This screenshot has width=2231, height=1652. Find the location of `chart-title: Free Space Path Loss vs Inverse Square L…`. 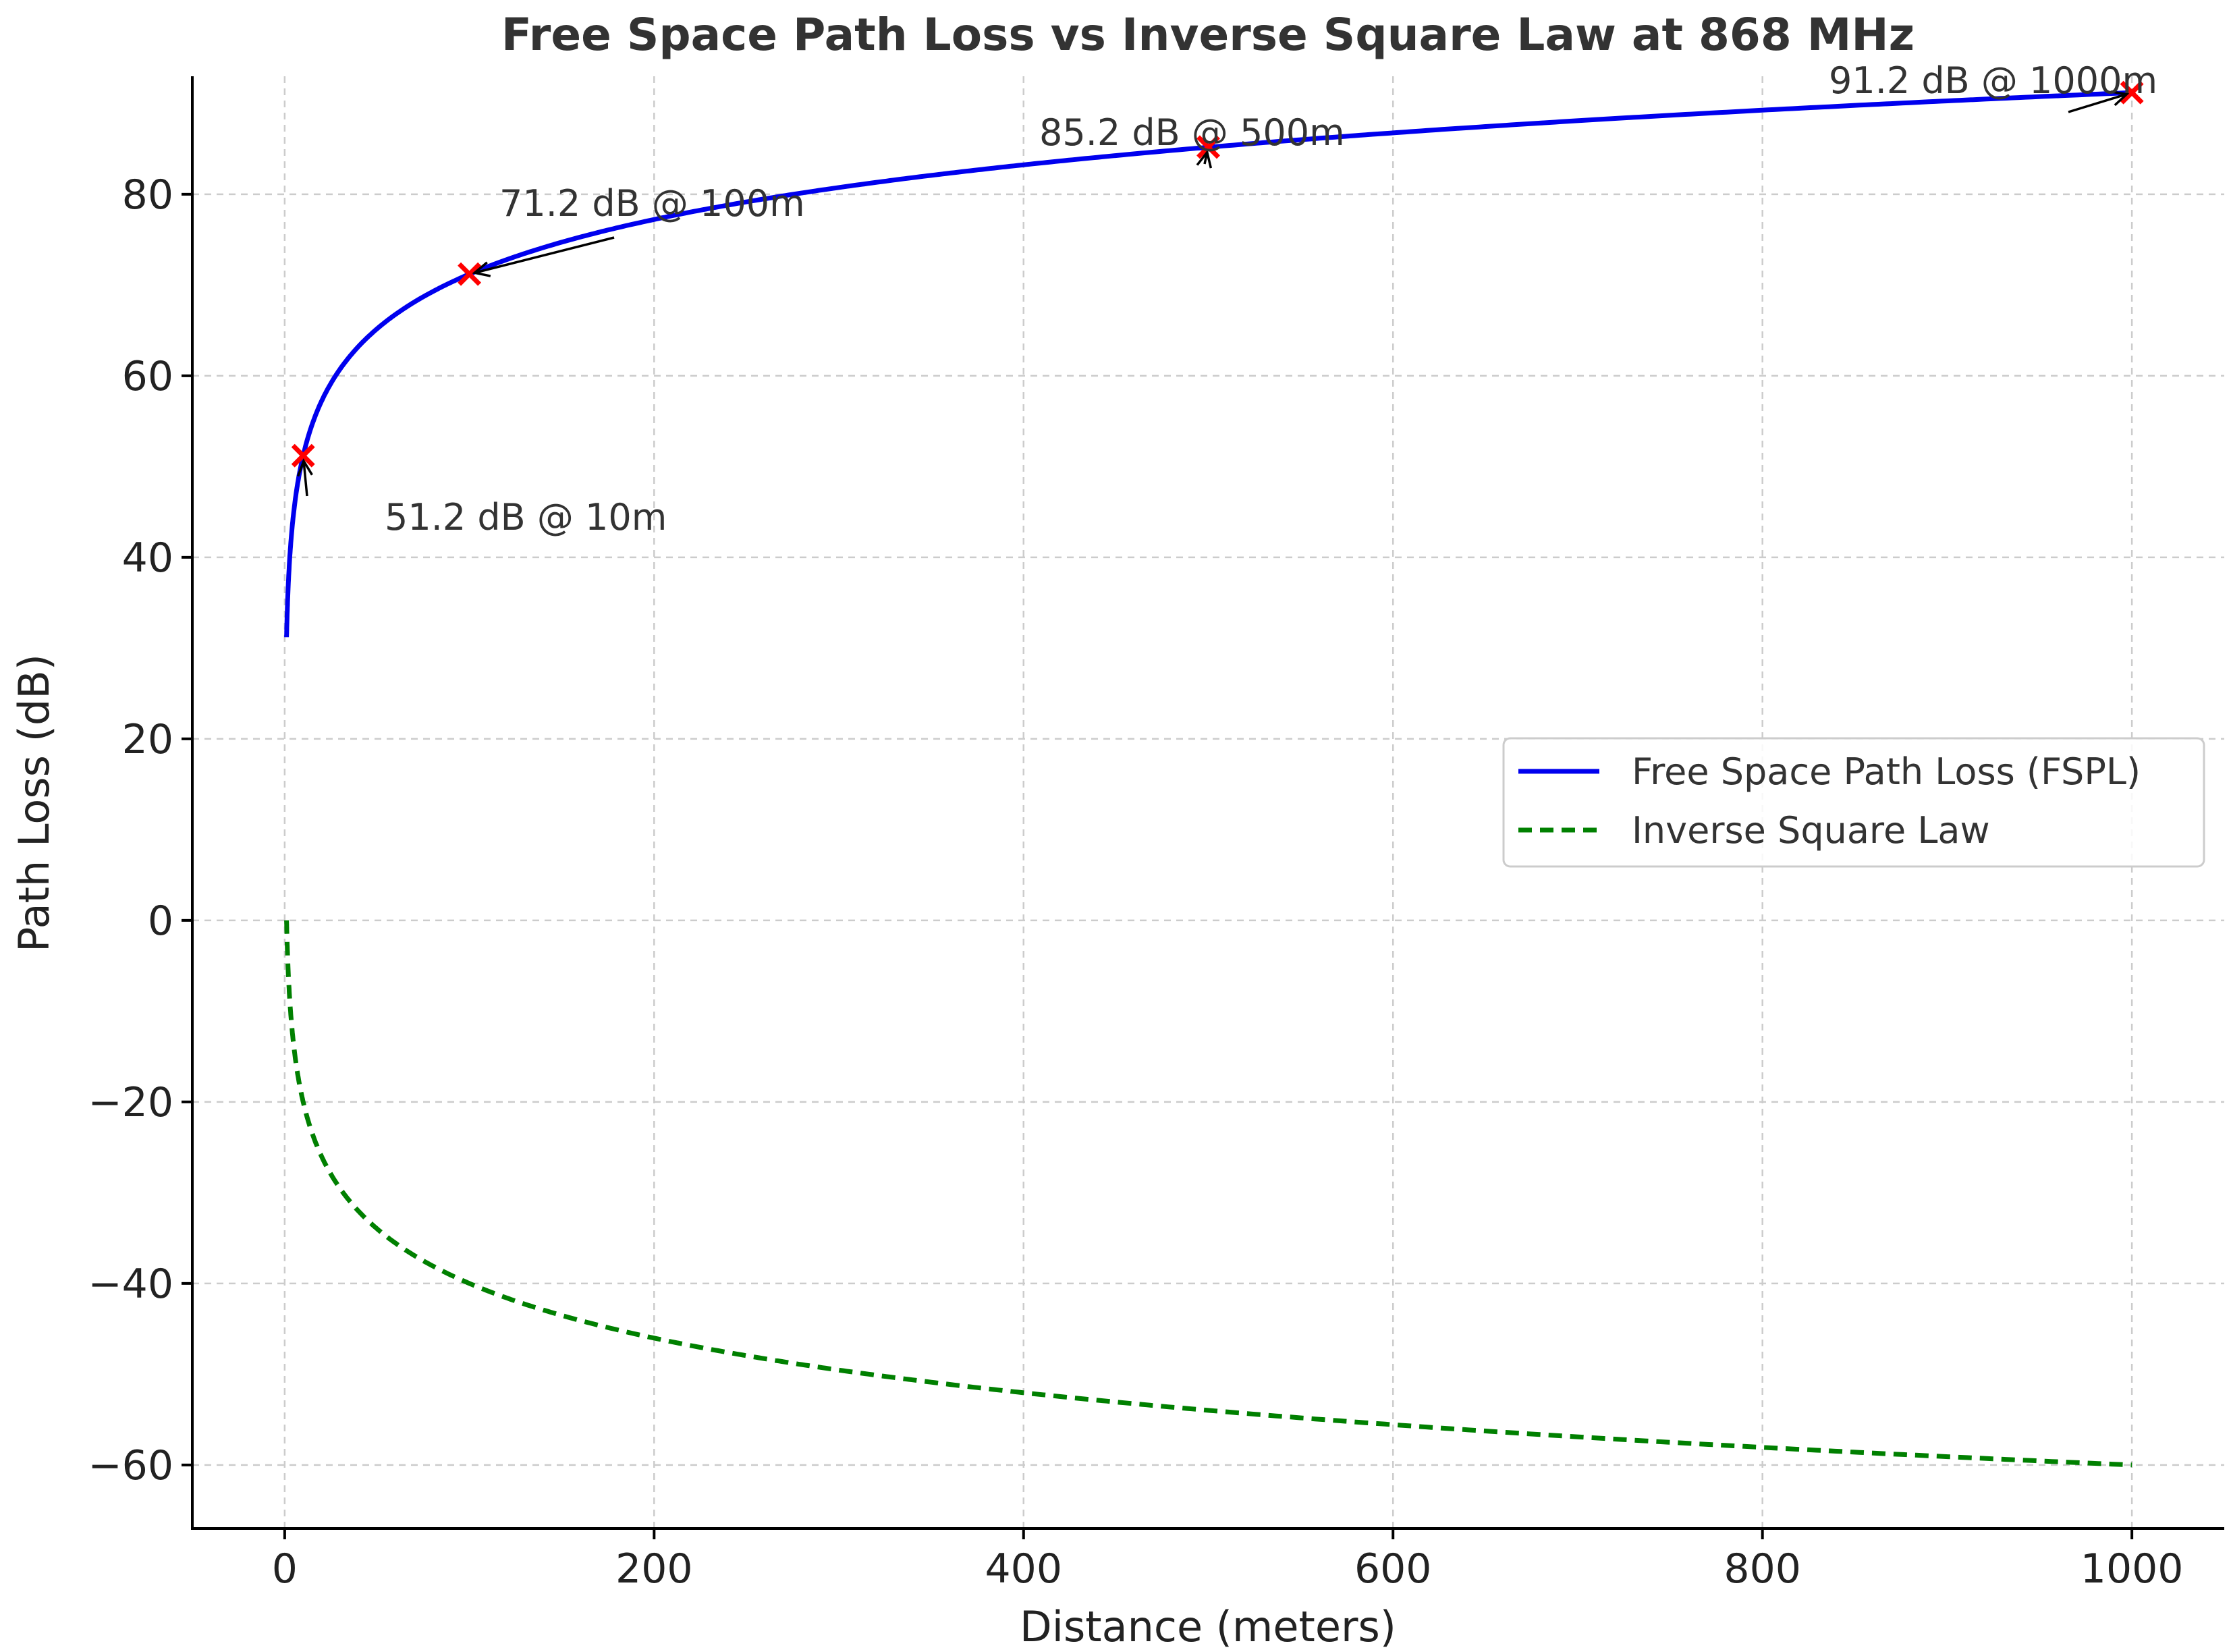

chart-title: Free Space Path Loss vs Inverse Square L… is located at coordinates (1208, 35).